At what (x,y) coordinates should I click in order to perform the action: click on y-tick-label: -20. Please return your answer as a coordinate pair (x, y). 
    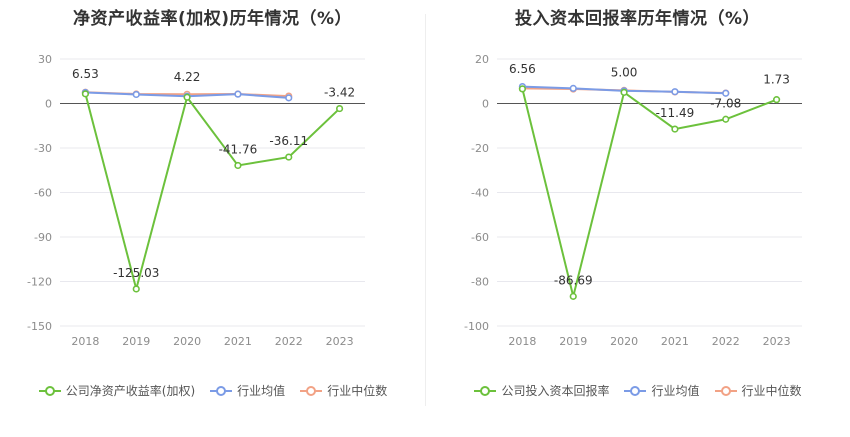
    Looking at the image, I should click on (480, 148).